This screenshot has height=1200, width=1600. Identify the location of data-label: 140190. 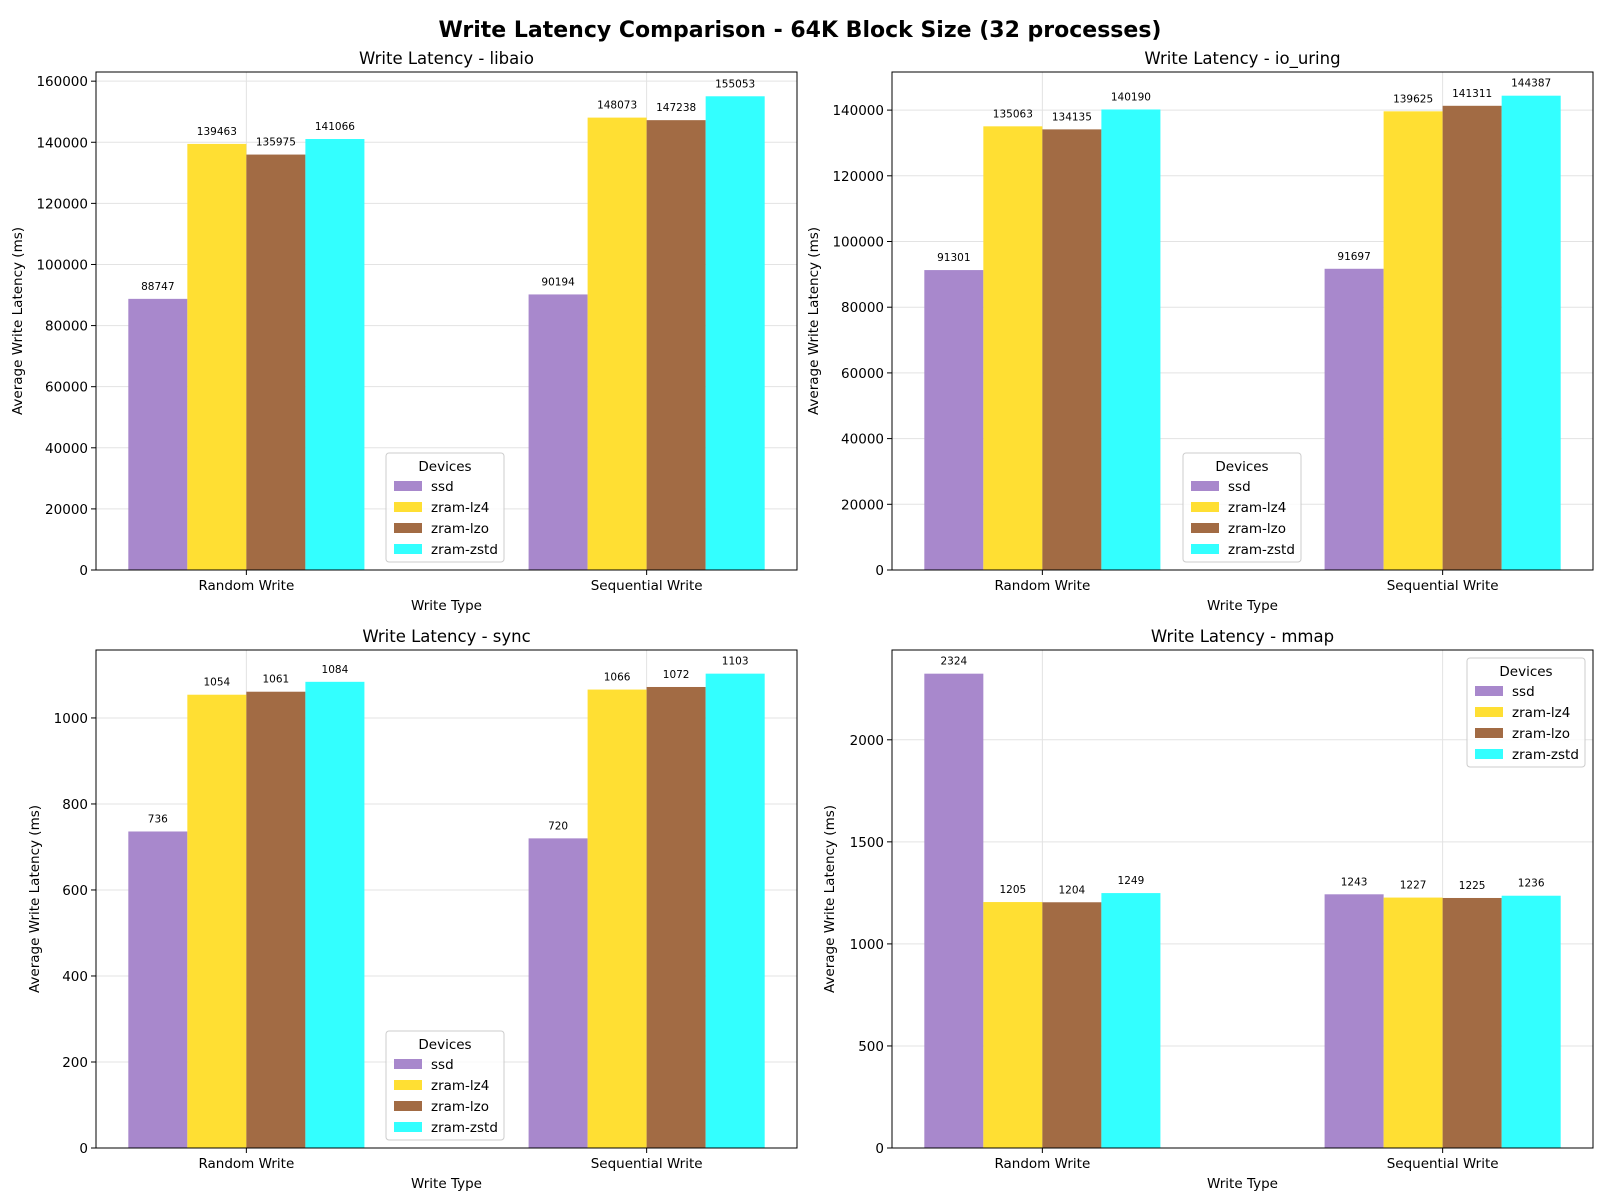
(1131, 97).